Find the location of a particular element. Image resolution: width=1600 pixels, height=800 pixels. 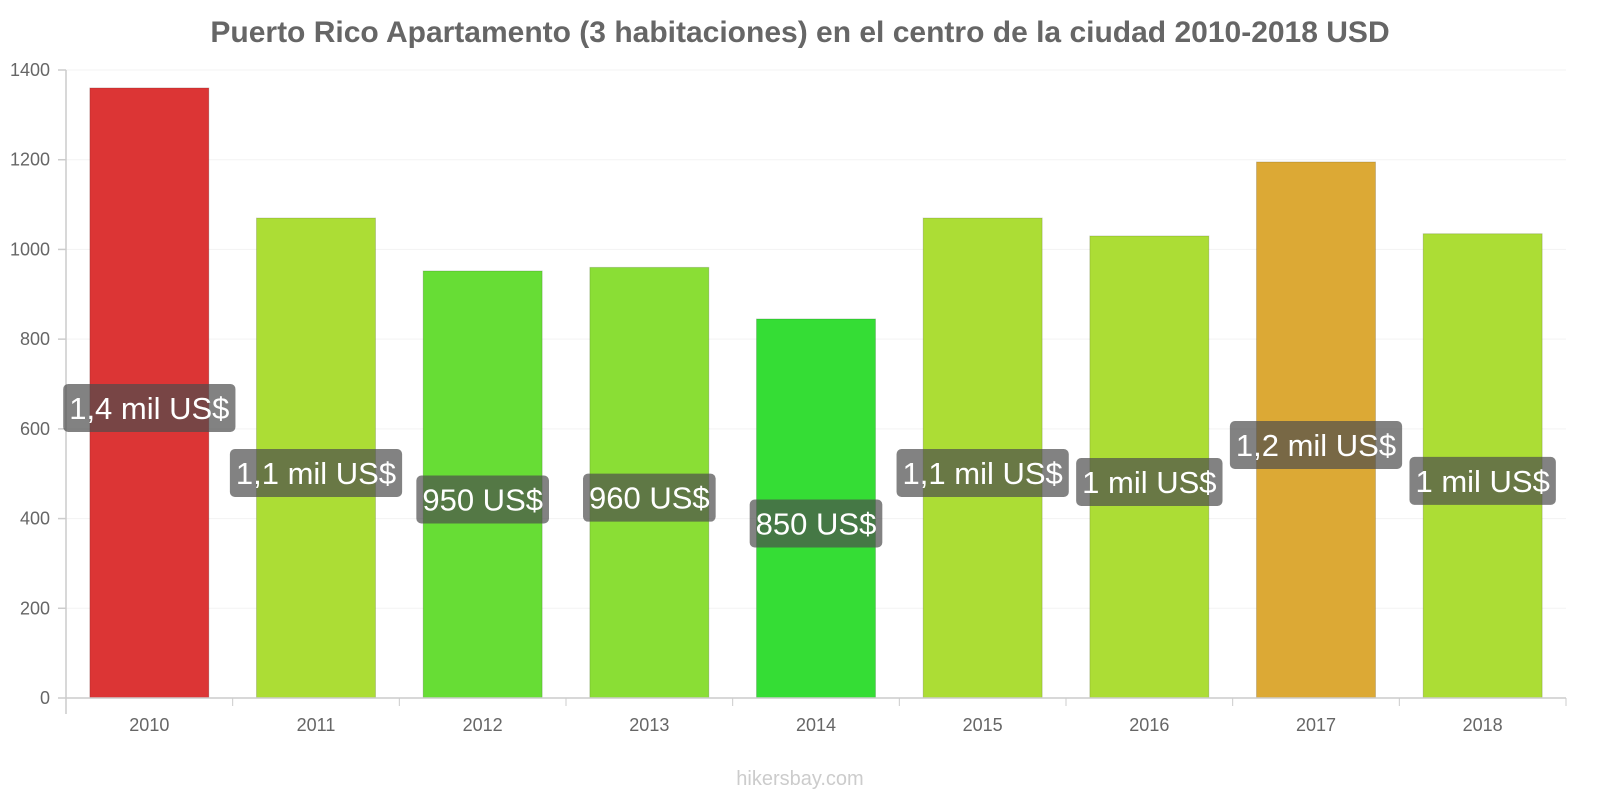

value-label-group: 1,4 mil US$ is located at coordinates (149, 407).